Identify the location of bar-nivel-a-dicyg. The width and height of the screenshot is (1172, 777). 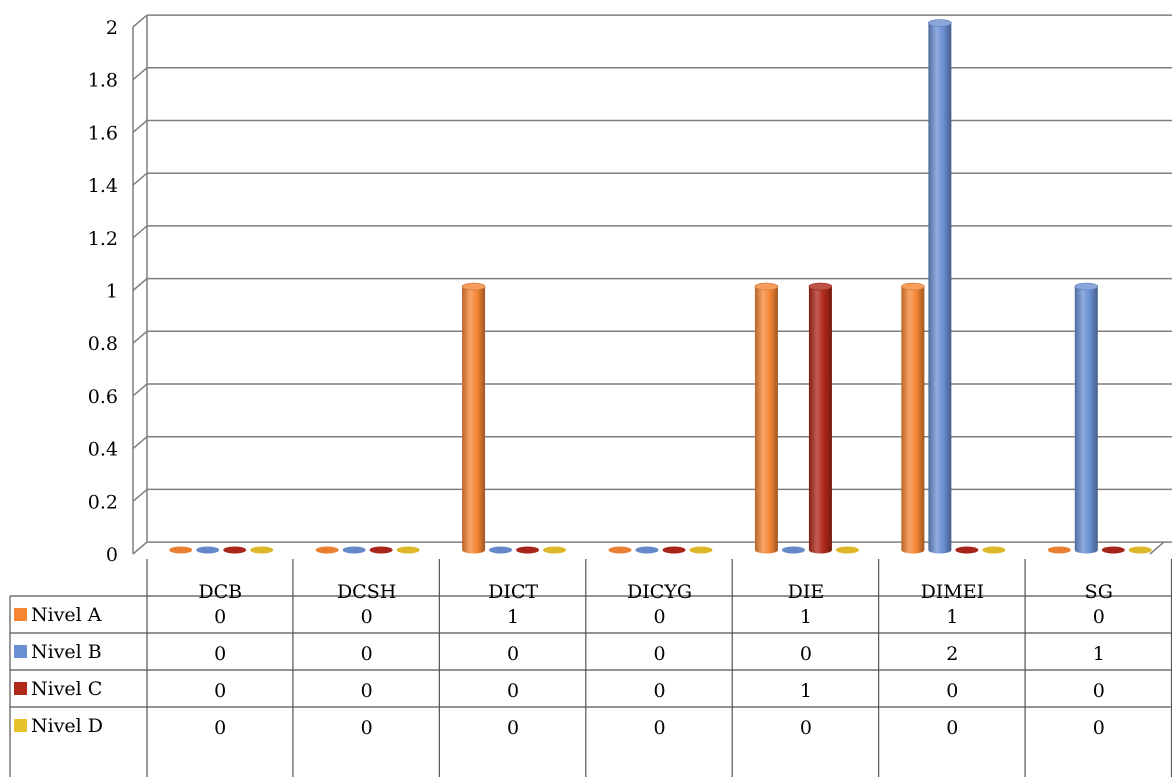
(620, 550).